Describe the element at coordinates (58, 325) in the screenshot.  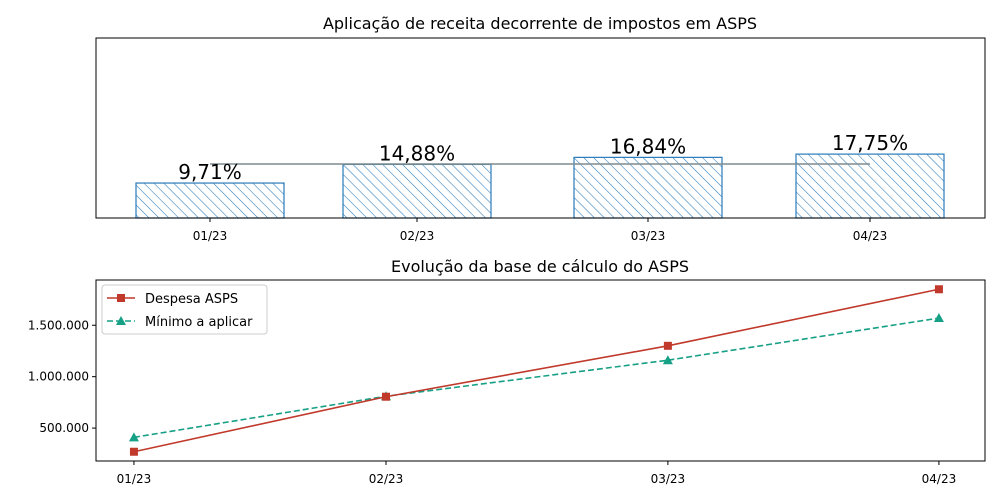
I see `y-tick-label: 1.500.000` at that location.